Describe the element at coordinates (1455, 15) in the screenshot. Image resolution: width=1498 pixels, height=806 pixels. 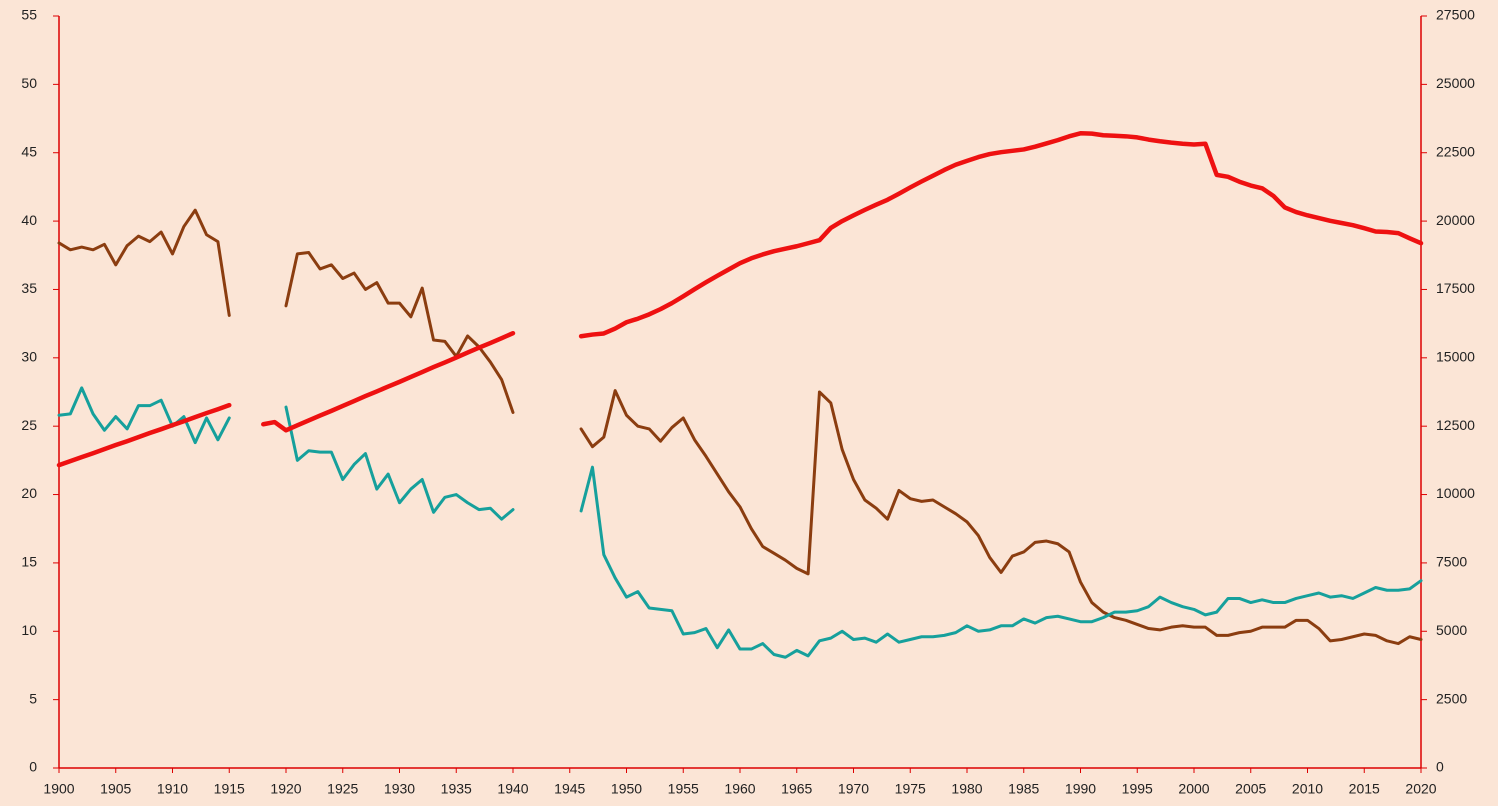
I see `y2-tick-label: 27500` at that location.